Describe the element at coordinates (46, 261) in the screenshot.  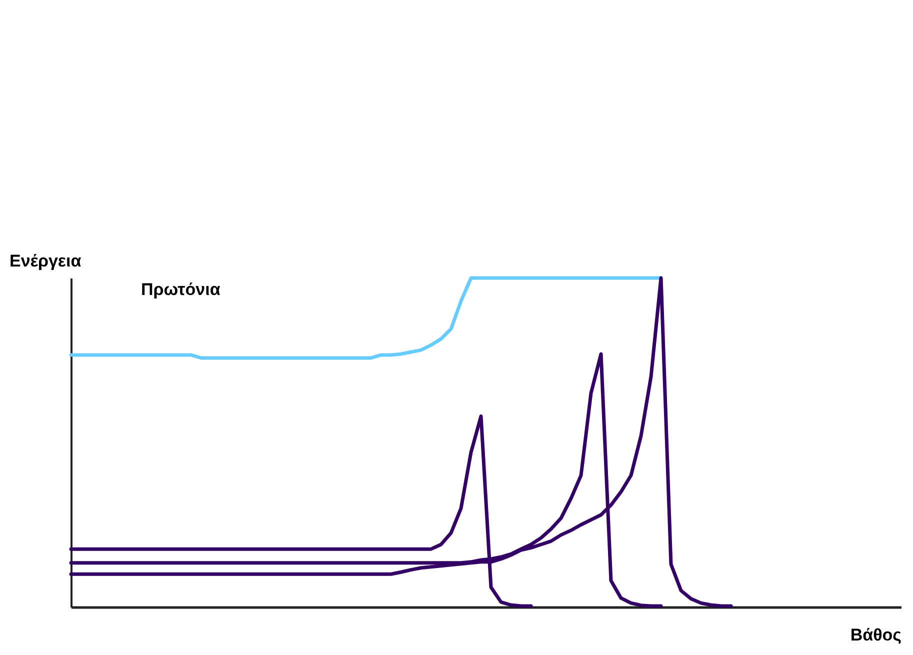
I see `y-axis-title: Ενέργεια` at that location.